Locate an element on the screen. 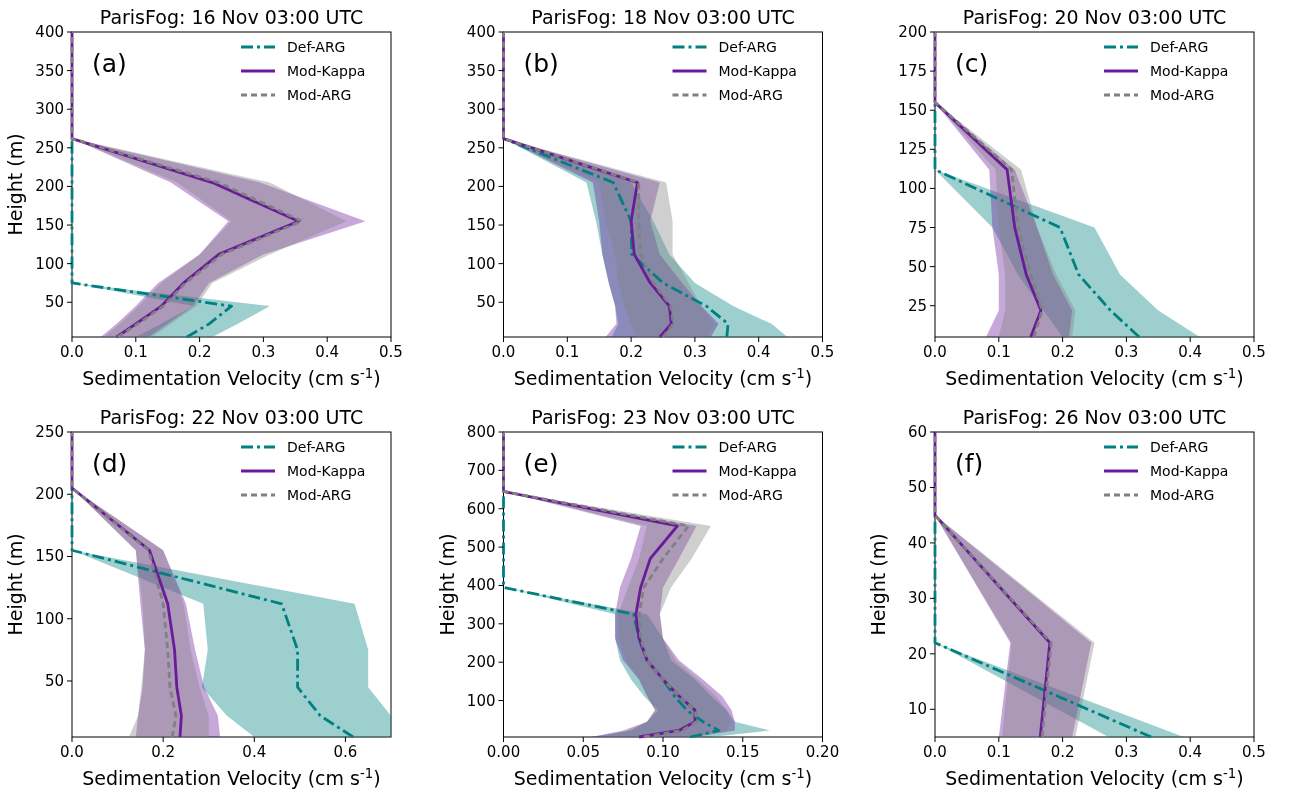 Image resolution: width=1290 pixels, height=796 pixels. y-tick-label: 300 is located at coordinates (49, 109).